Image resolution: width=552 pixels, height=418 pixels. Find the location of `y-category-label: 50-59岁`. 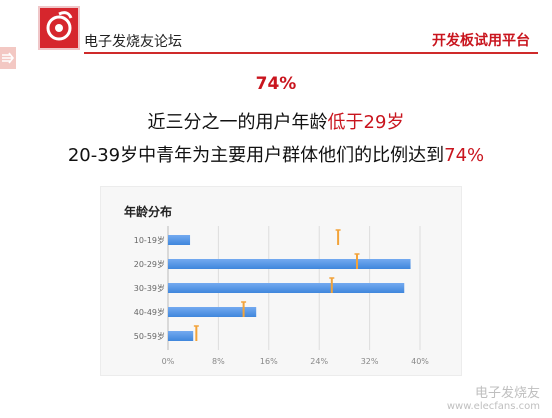

y-category-label: 50-59岁 is located at coordinates (149, 336).